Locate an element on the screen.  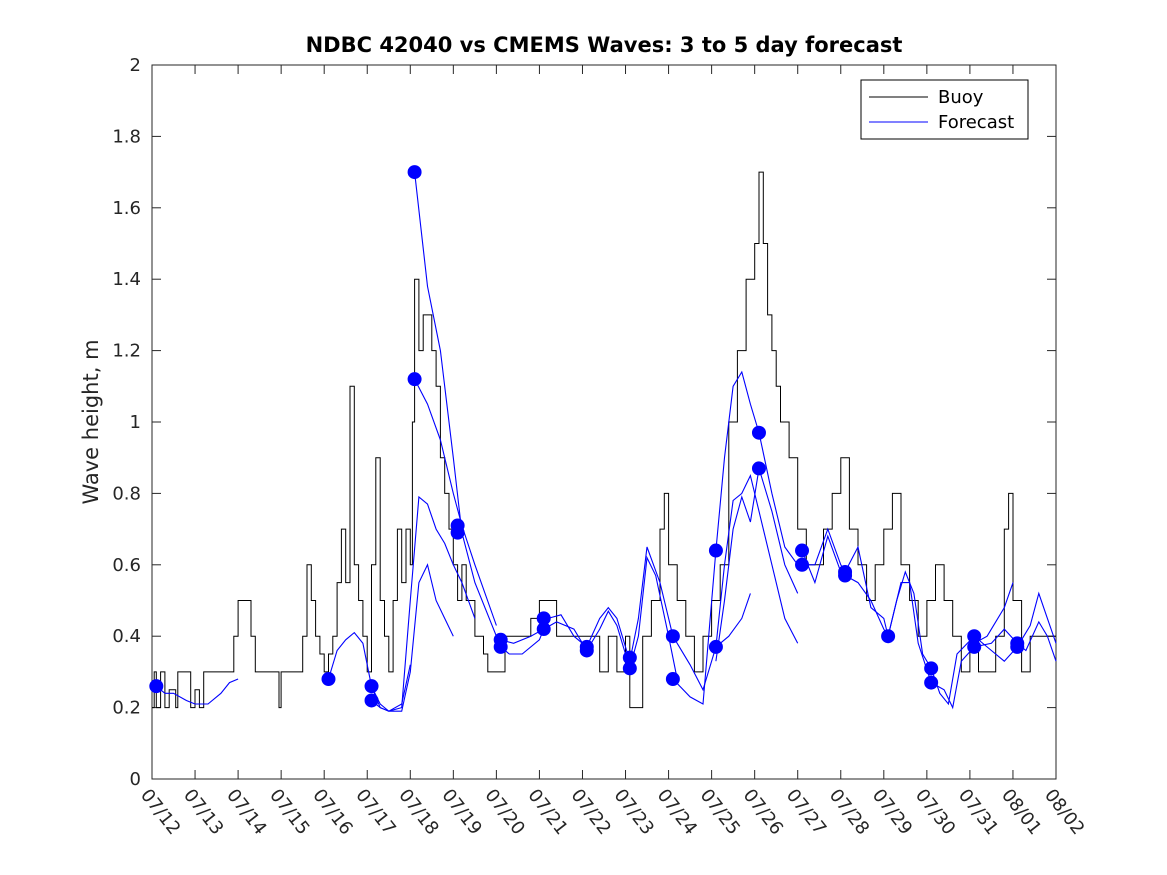
legend-box is located at coordinates (944, 109).